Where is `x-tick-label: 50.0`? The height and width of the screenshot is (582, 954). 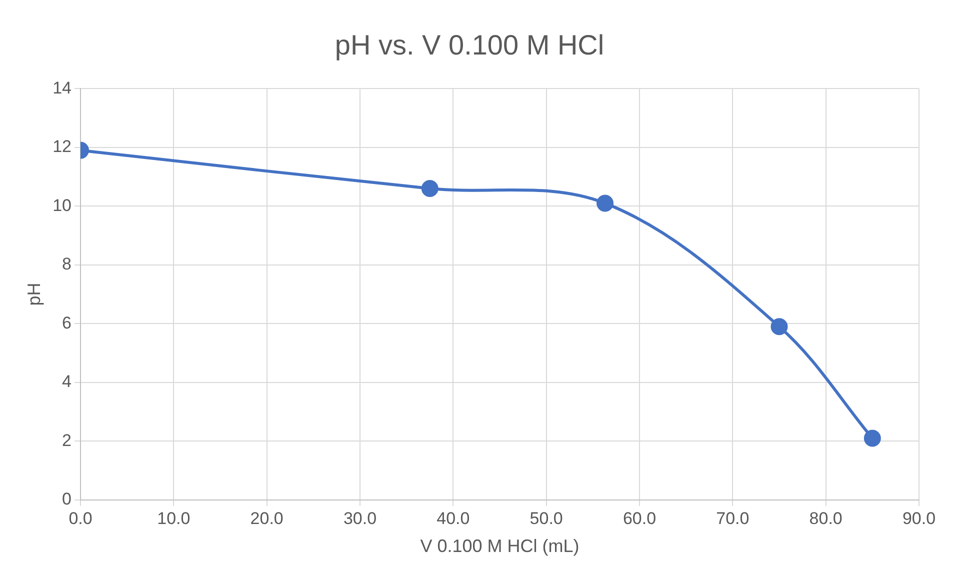
x-tick-label: 50.0 is located at coordinates (546, 518).